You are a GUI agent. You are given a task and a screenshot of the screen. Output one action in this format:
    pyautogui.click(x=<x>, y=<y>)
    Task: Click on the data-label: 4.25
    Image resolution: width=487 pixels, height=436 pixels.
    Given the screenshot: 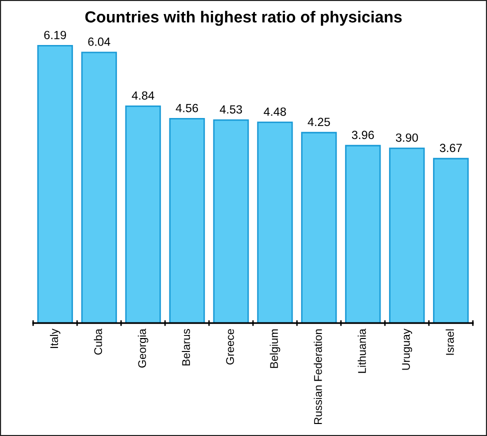 What is the action you would take?
    pyautogui.click(x=319, y=122)
    